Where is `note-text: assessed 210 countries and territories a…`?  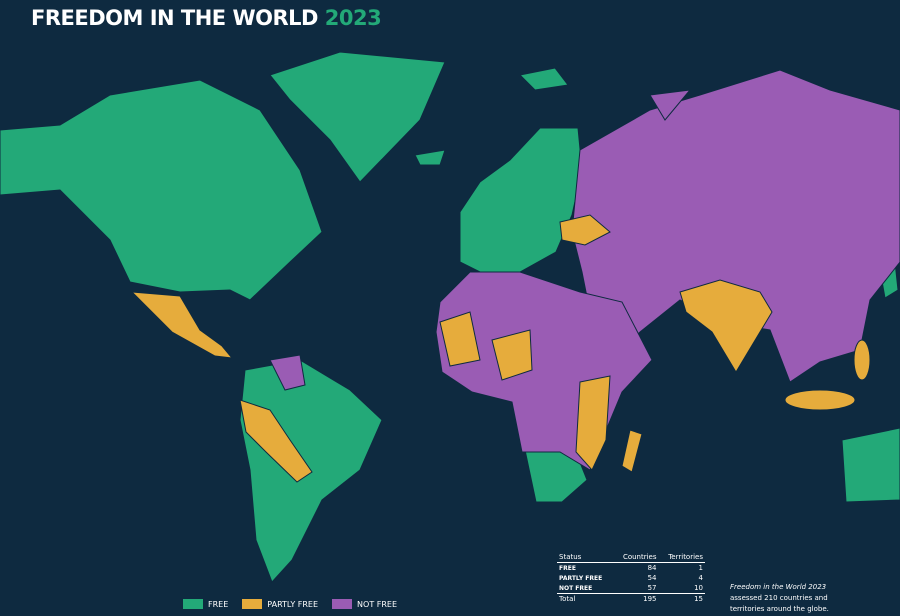
note-text: assessed 210 countries and territories a… is located at coordinates (779, 603).